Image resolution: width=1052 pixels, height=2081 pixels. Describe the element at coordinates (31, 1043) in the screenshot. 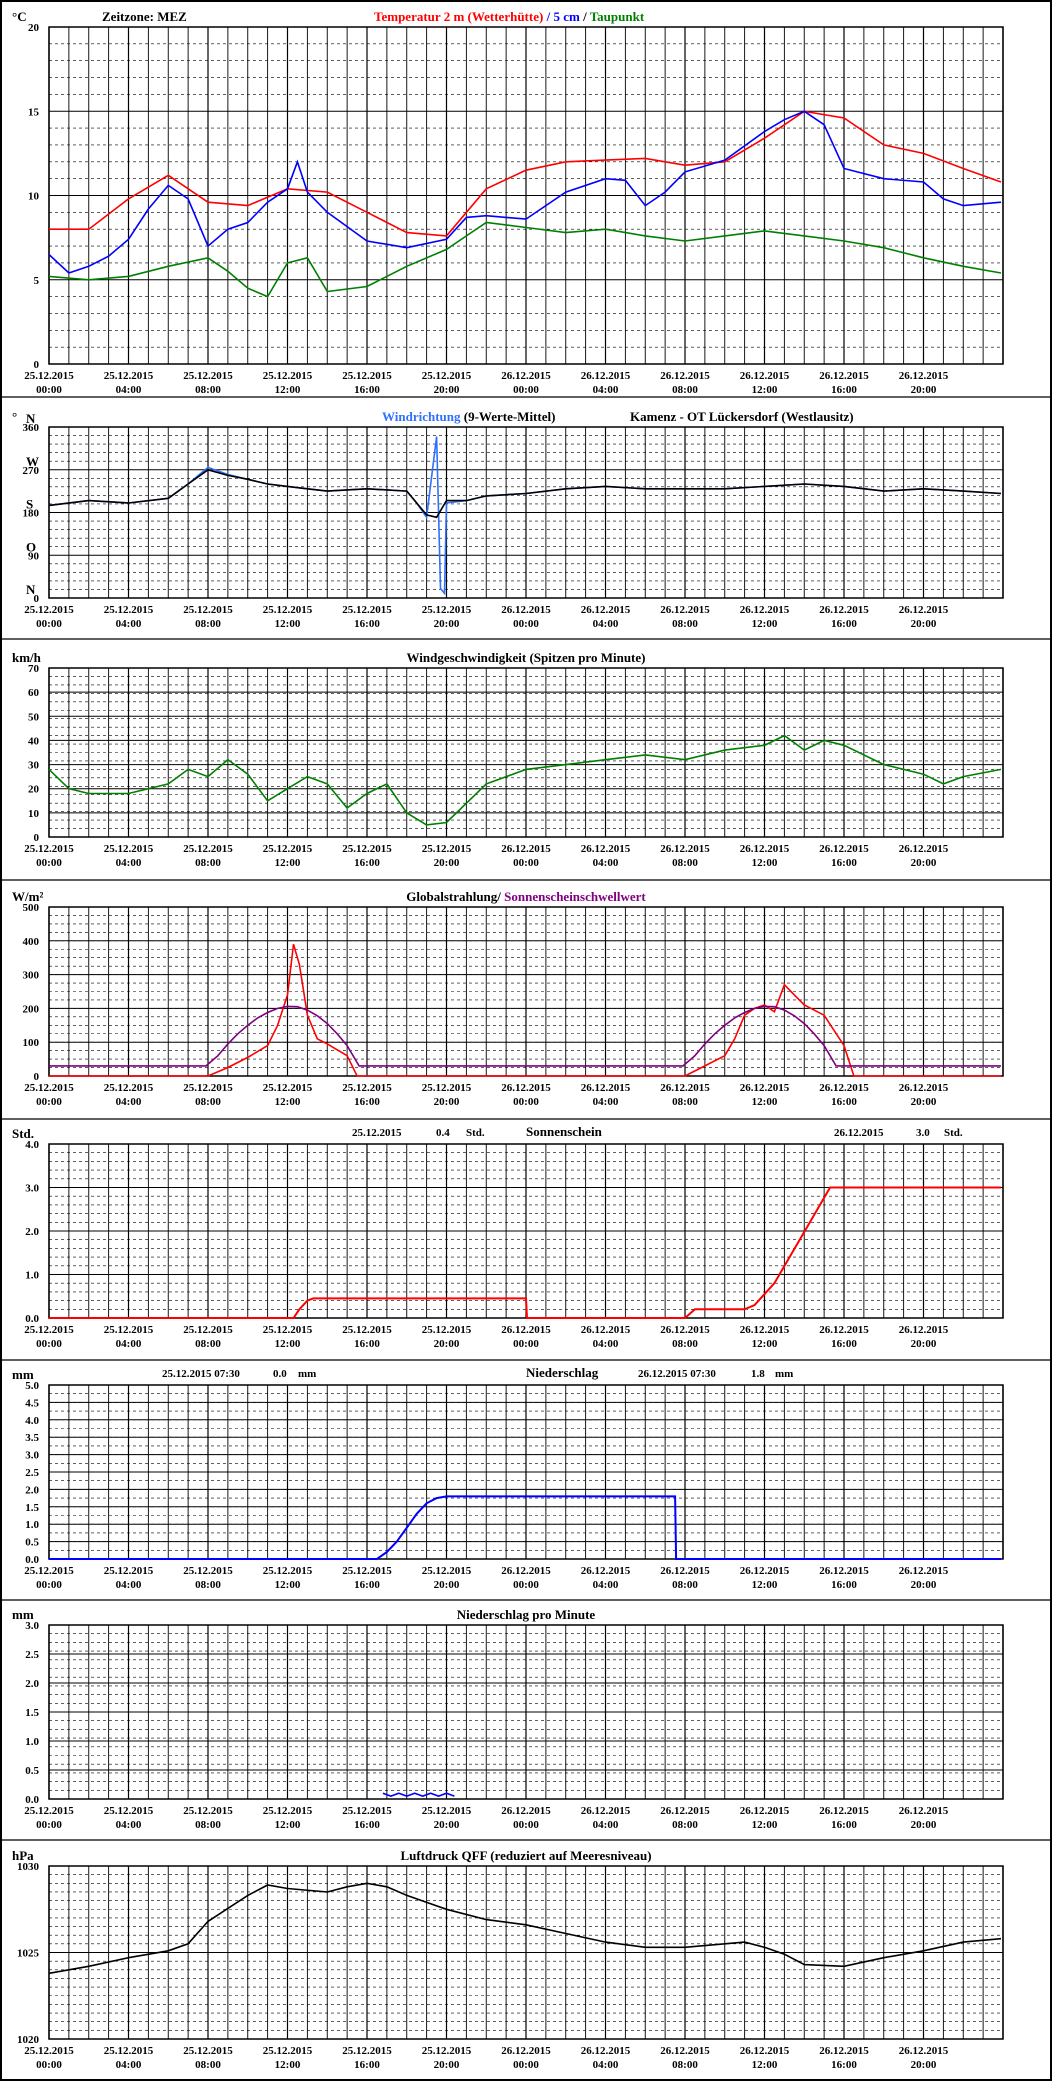

I see `y-tick-label: 100` at that location.